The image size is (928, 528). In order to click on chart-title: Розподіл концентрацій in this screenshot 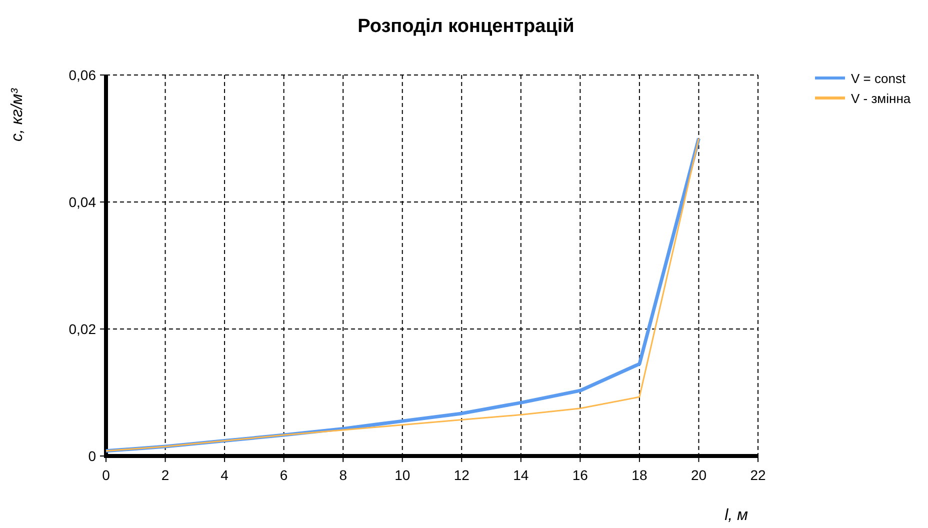, I will do `click(466, 26)`.